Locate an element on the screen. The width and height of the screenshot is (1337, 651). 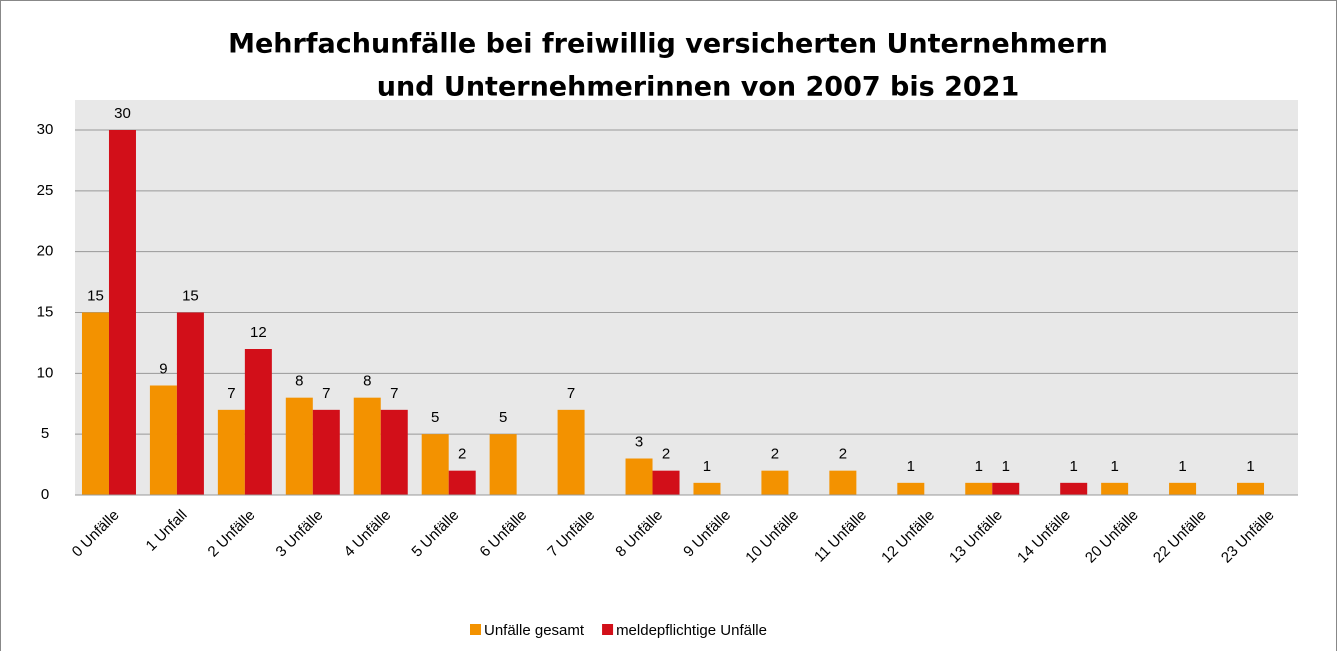
y-tick-label: 30 is located at coordinates (45, 129).